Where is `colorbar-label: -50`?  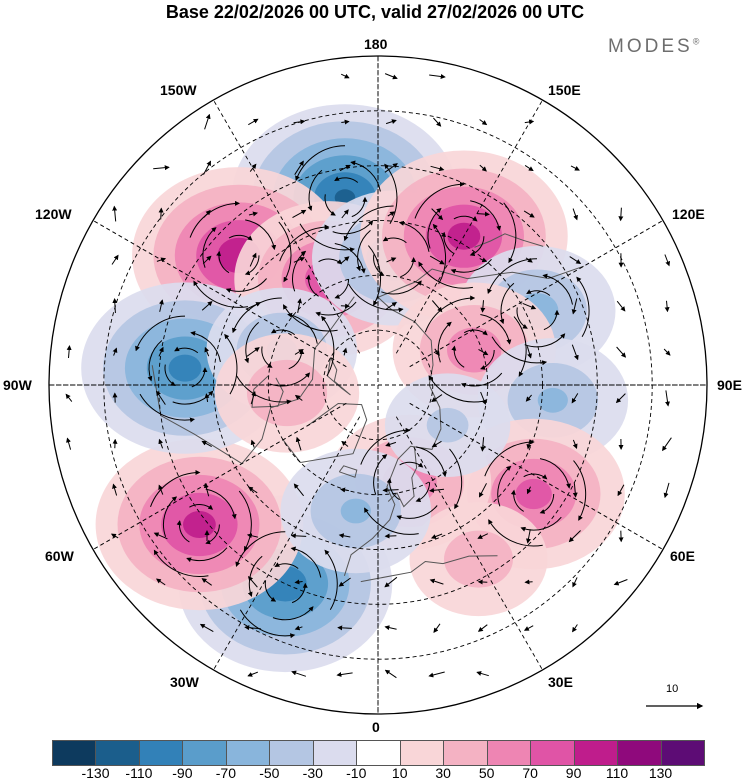
colorbar-label: -50 is located at coordinates (269, 773).